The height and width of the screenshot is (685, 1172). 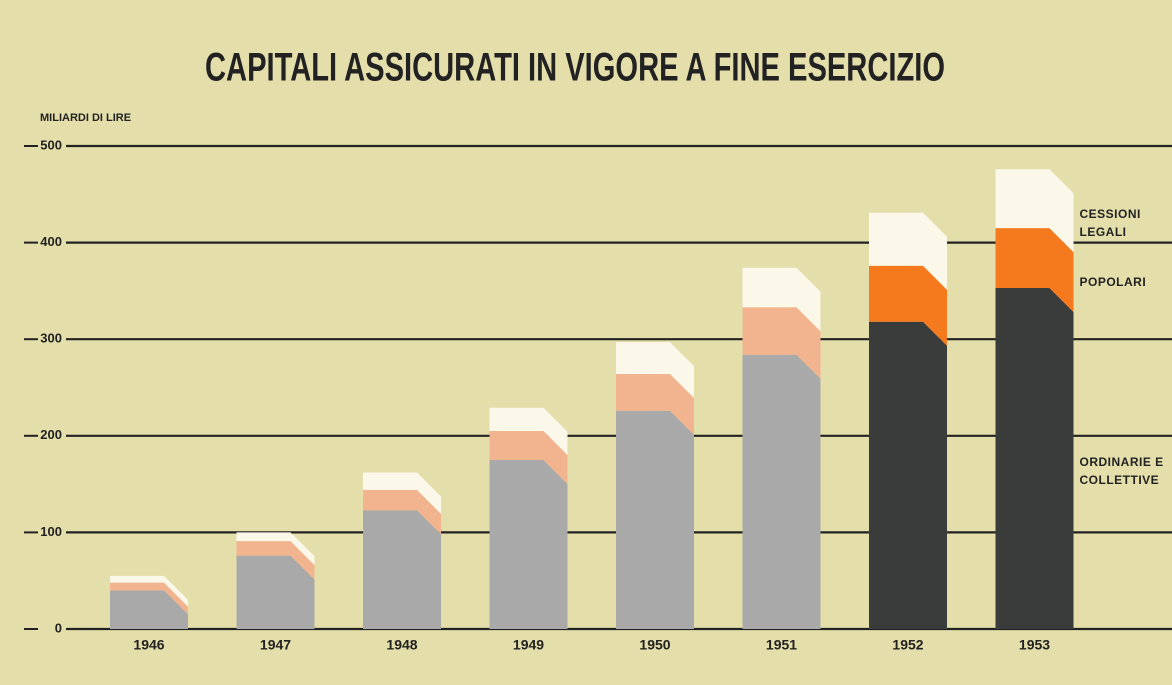 What do you see at coordinates (51, 241) in the screenshot?
I see `y-tick-label: 400` at bounding box center [51, 241].